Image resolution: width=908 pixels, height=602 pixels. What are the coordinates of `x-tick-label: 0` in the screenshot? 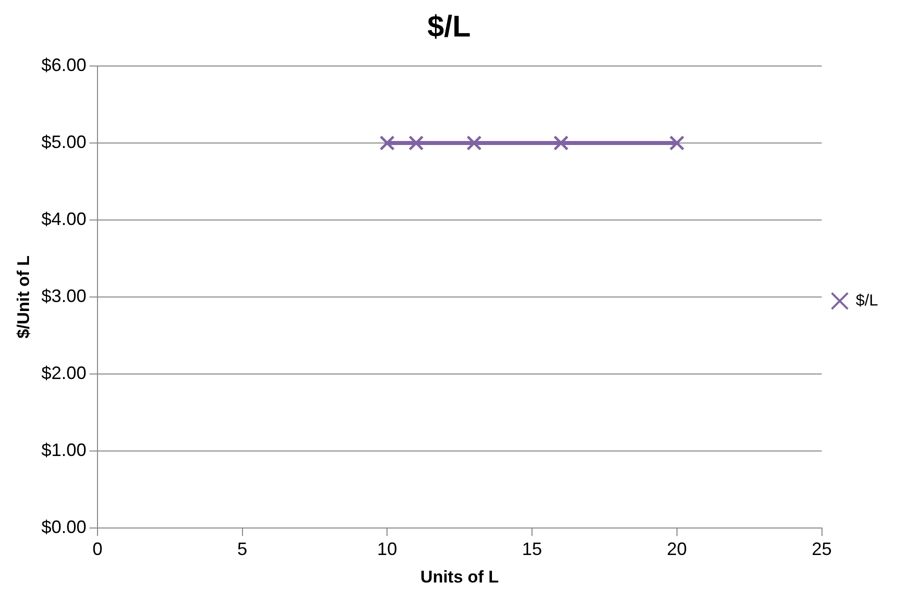 It's located at (97, 548).